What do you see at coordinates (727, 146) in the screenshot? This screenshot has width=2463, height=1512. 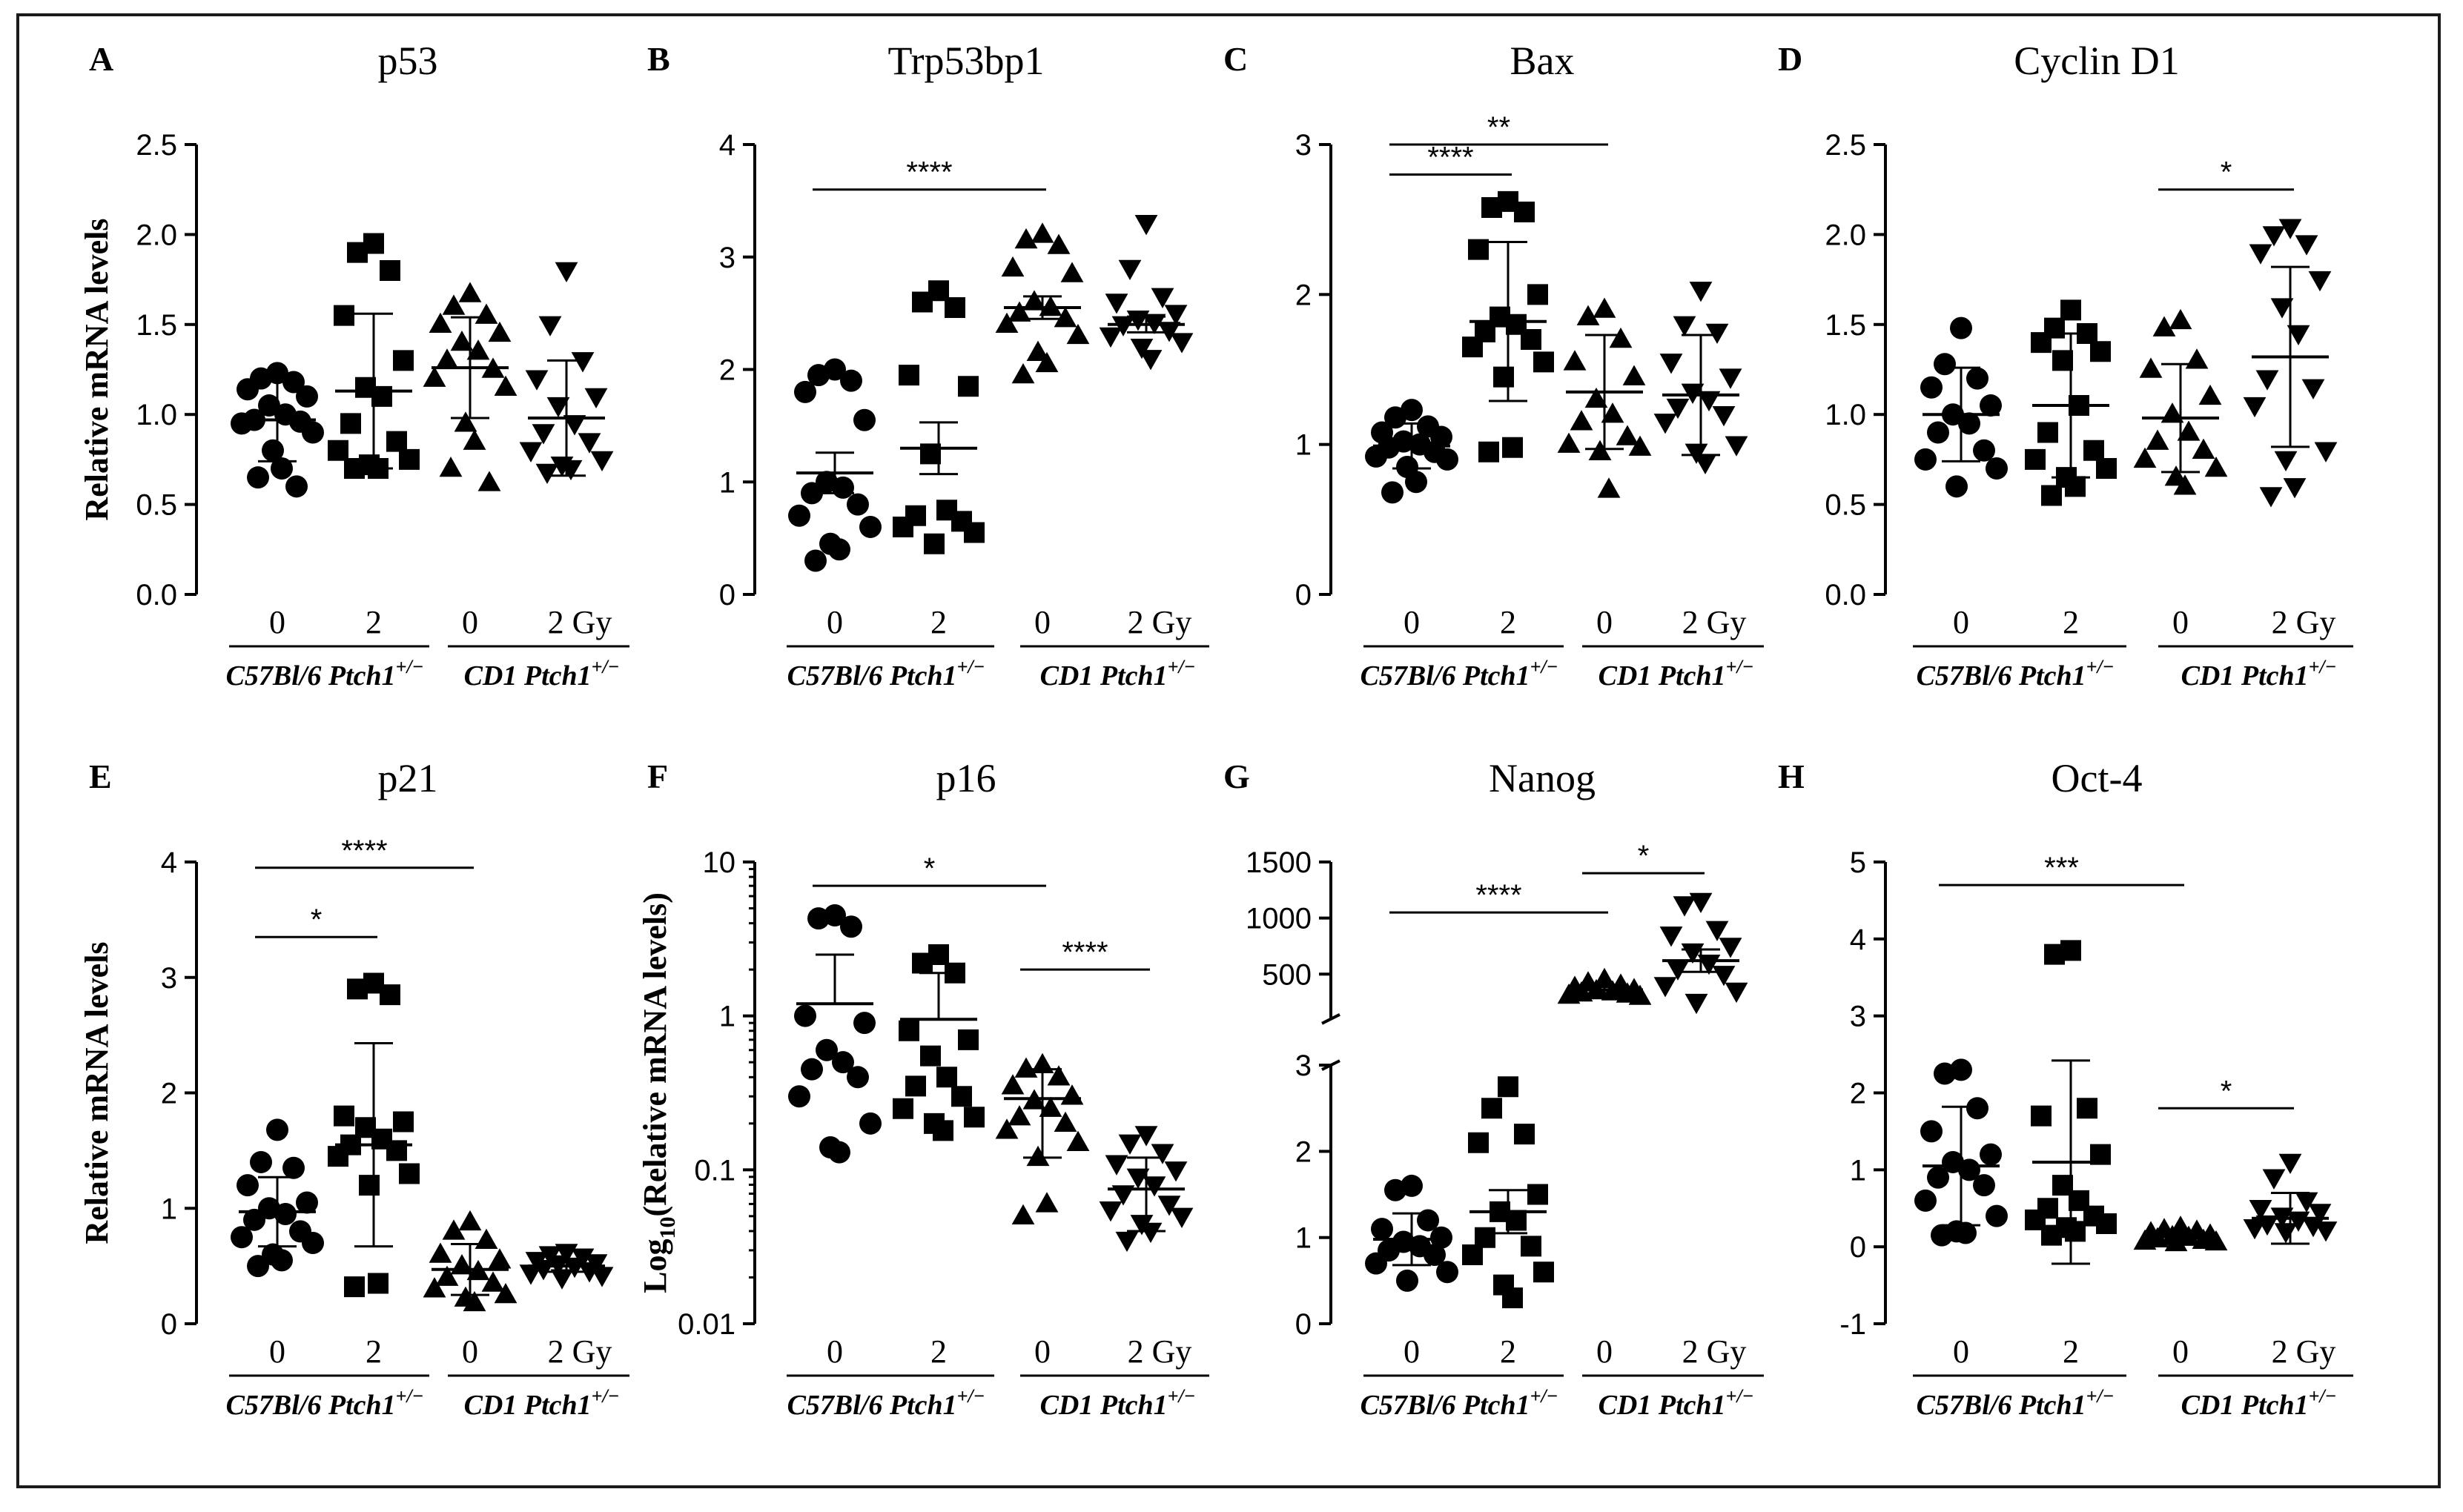 I see `y-tick-label: 4` at bounding box center [727, 146].